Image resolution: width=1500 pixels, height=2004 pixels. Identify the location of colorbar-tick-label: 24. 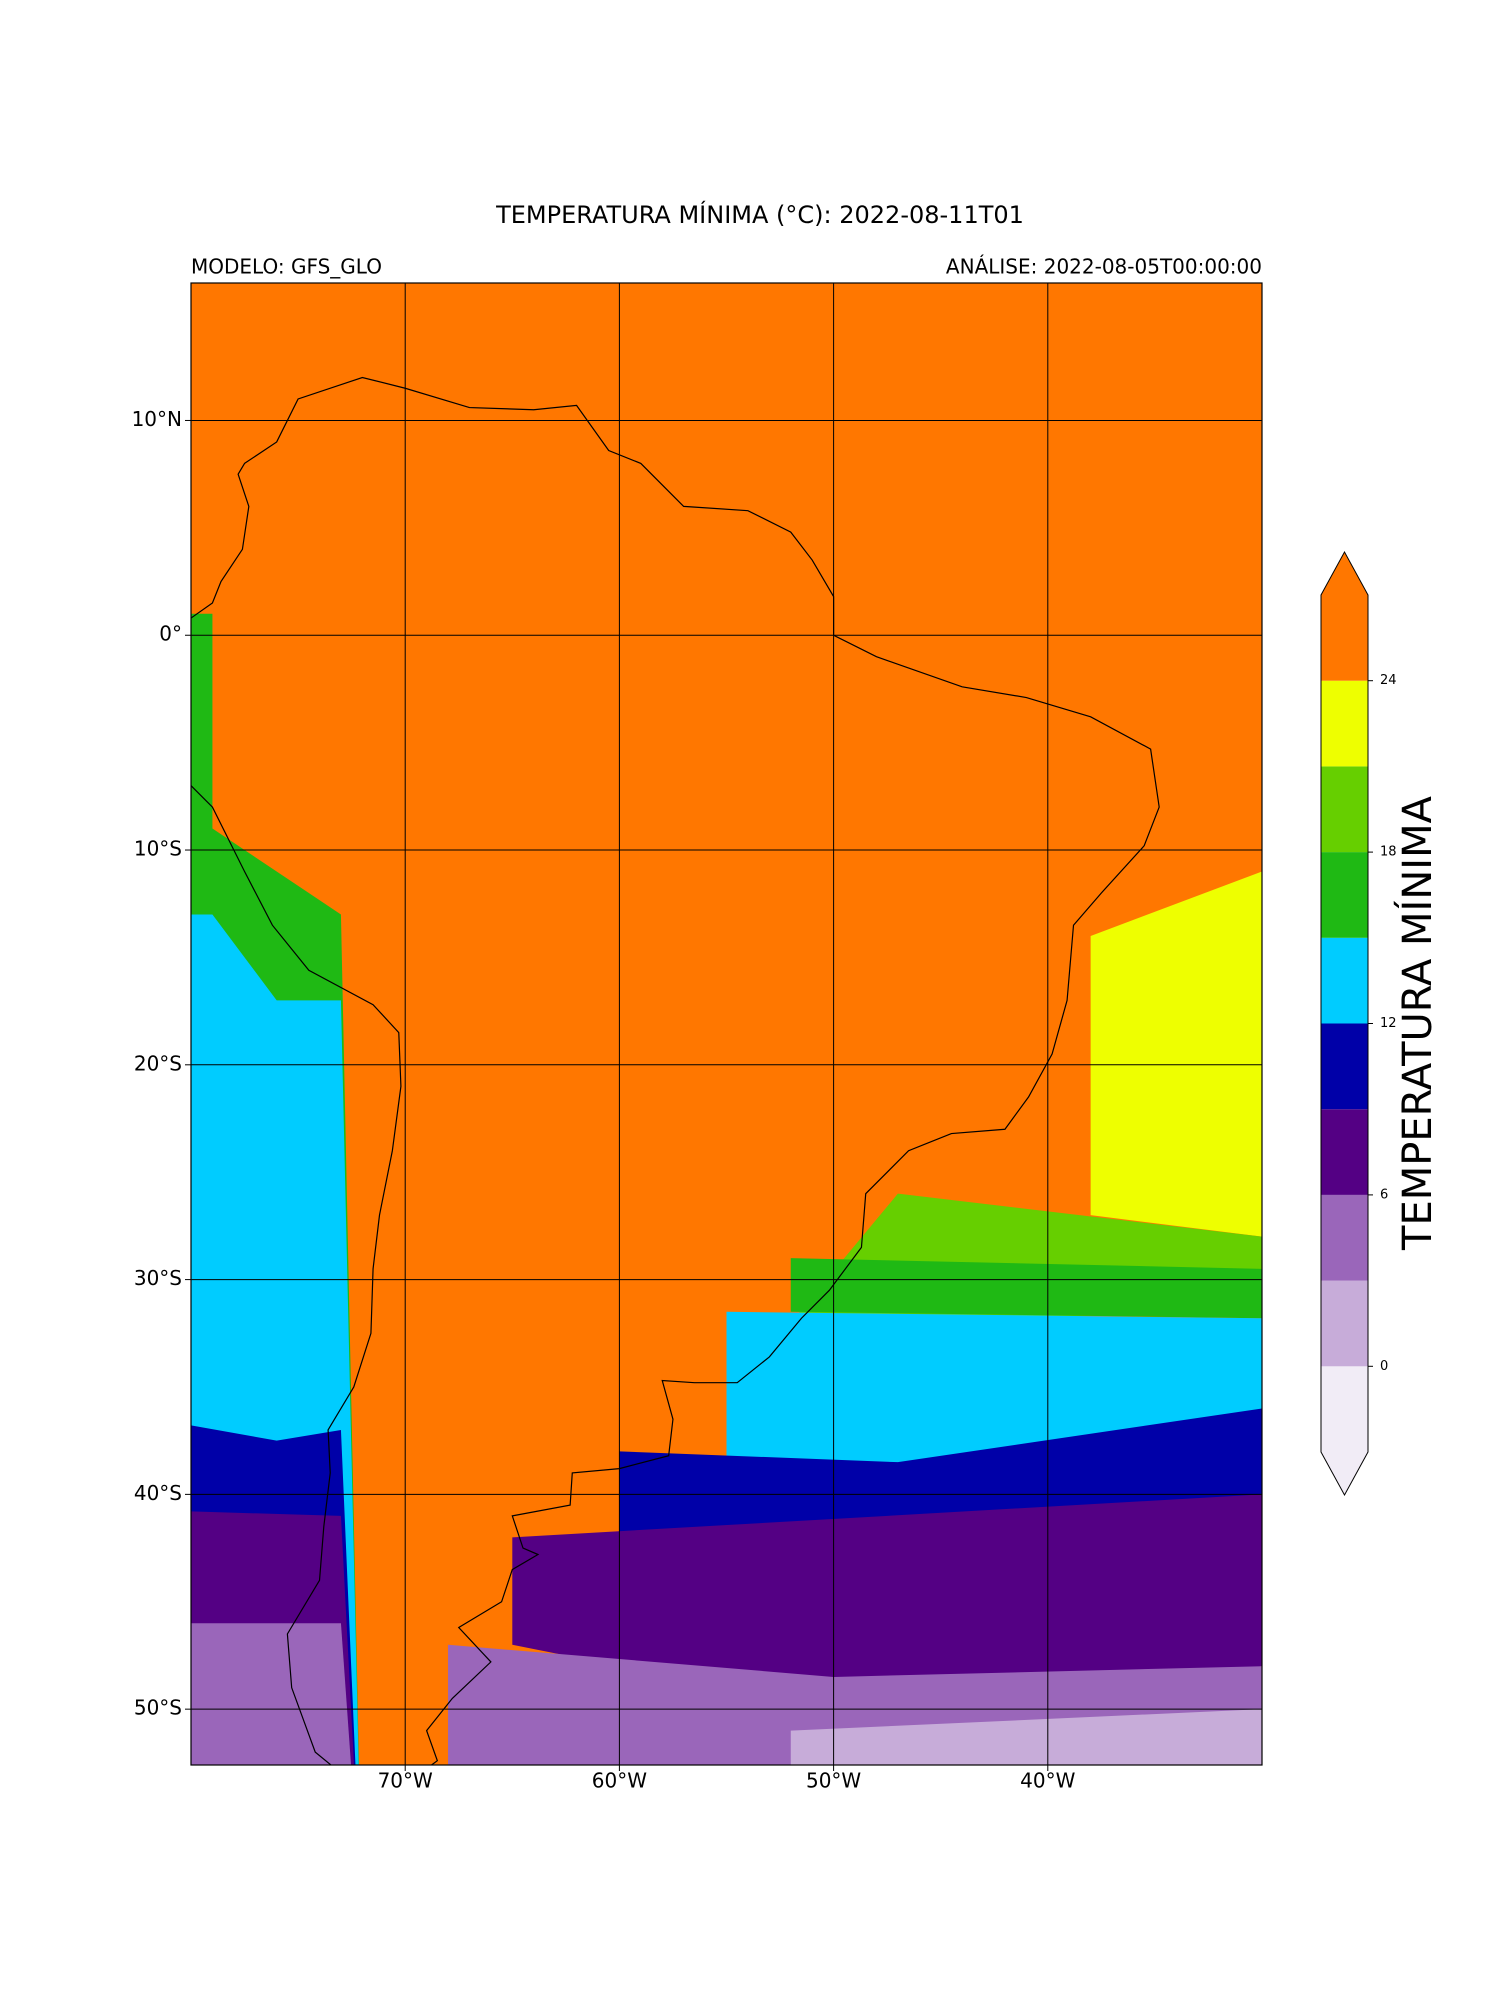
(1388, 680).